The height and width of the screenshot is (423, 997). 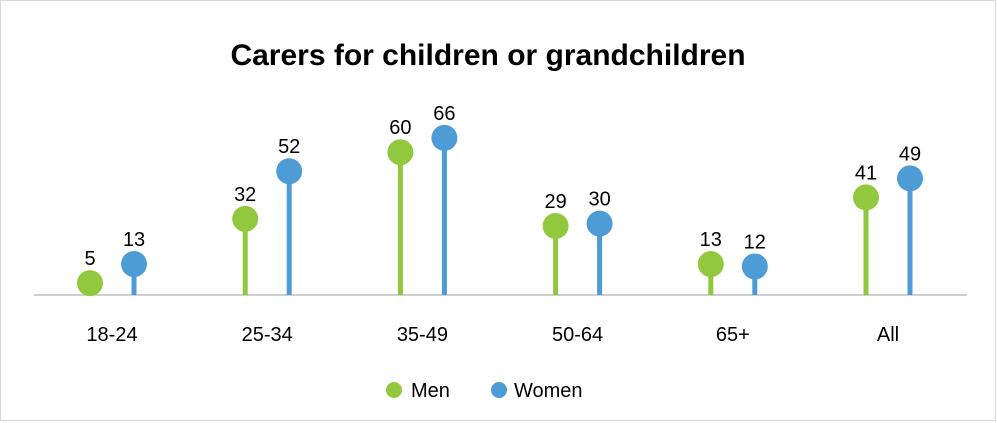 I want to click on legend-label-women: Women, so click(x=548, y=391).